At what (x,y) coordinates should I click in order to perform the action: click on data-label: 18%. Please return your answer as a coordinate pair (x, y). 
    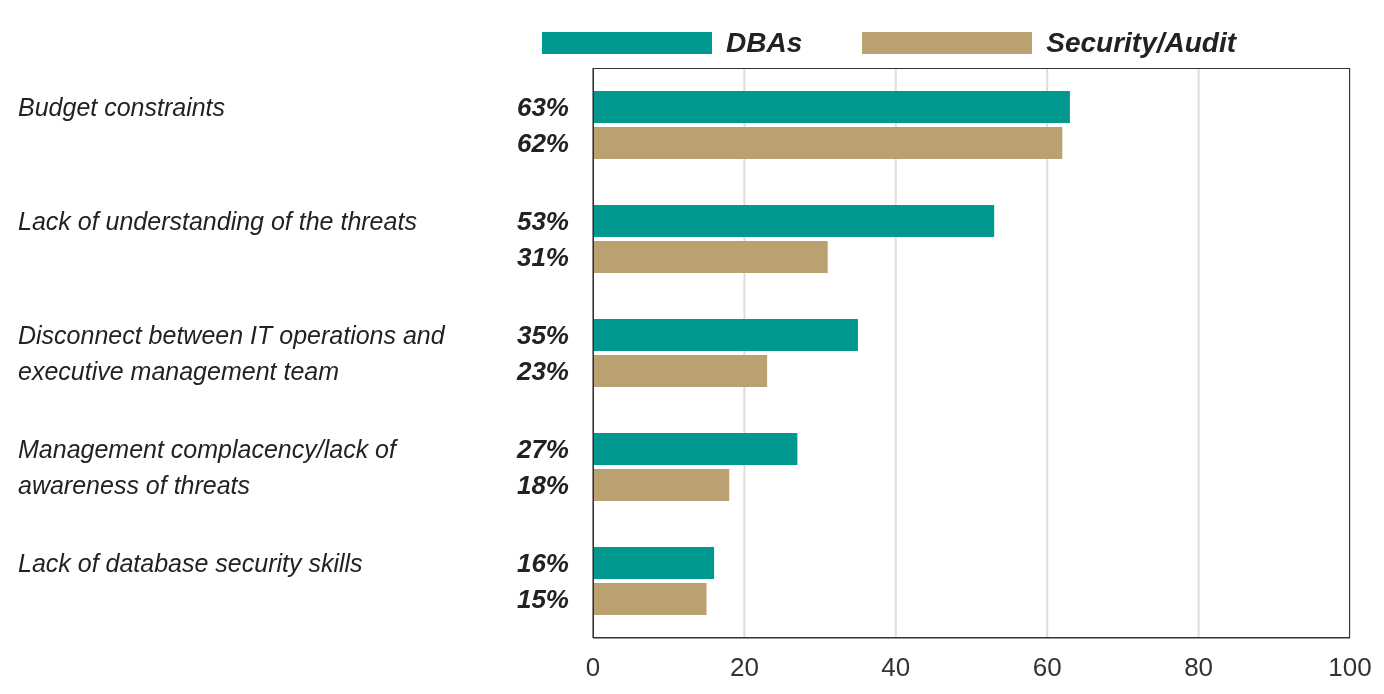
    Looking at the image, I should click on (542, 485).